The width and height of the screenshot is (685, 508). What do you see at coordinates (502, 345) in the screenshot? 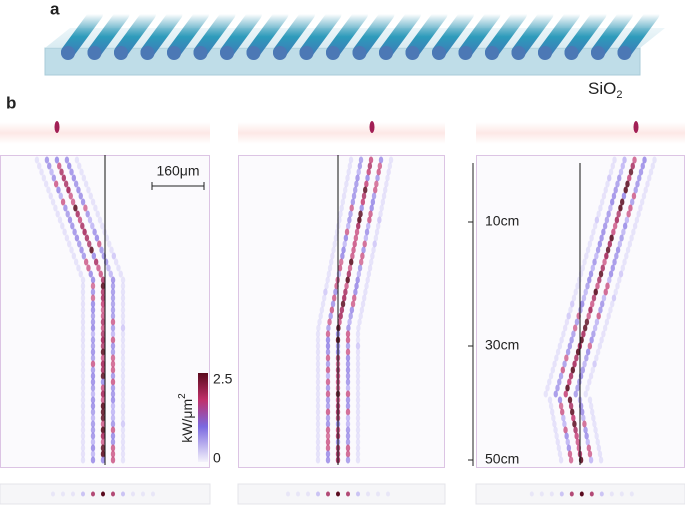
I see `axis-tick-label: 30cm` at bounding box center [502, 345].